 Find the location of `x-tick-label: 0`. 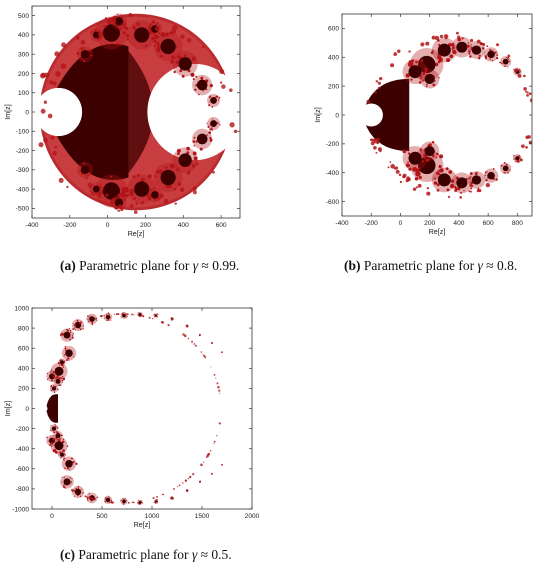

x-tick-label: 0 is located at coordinates (108, 225).